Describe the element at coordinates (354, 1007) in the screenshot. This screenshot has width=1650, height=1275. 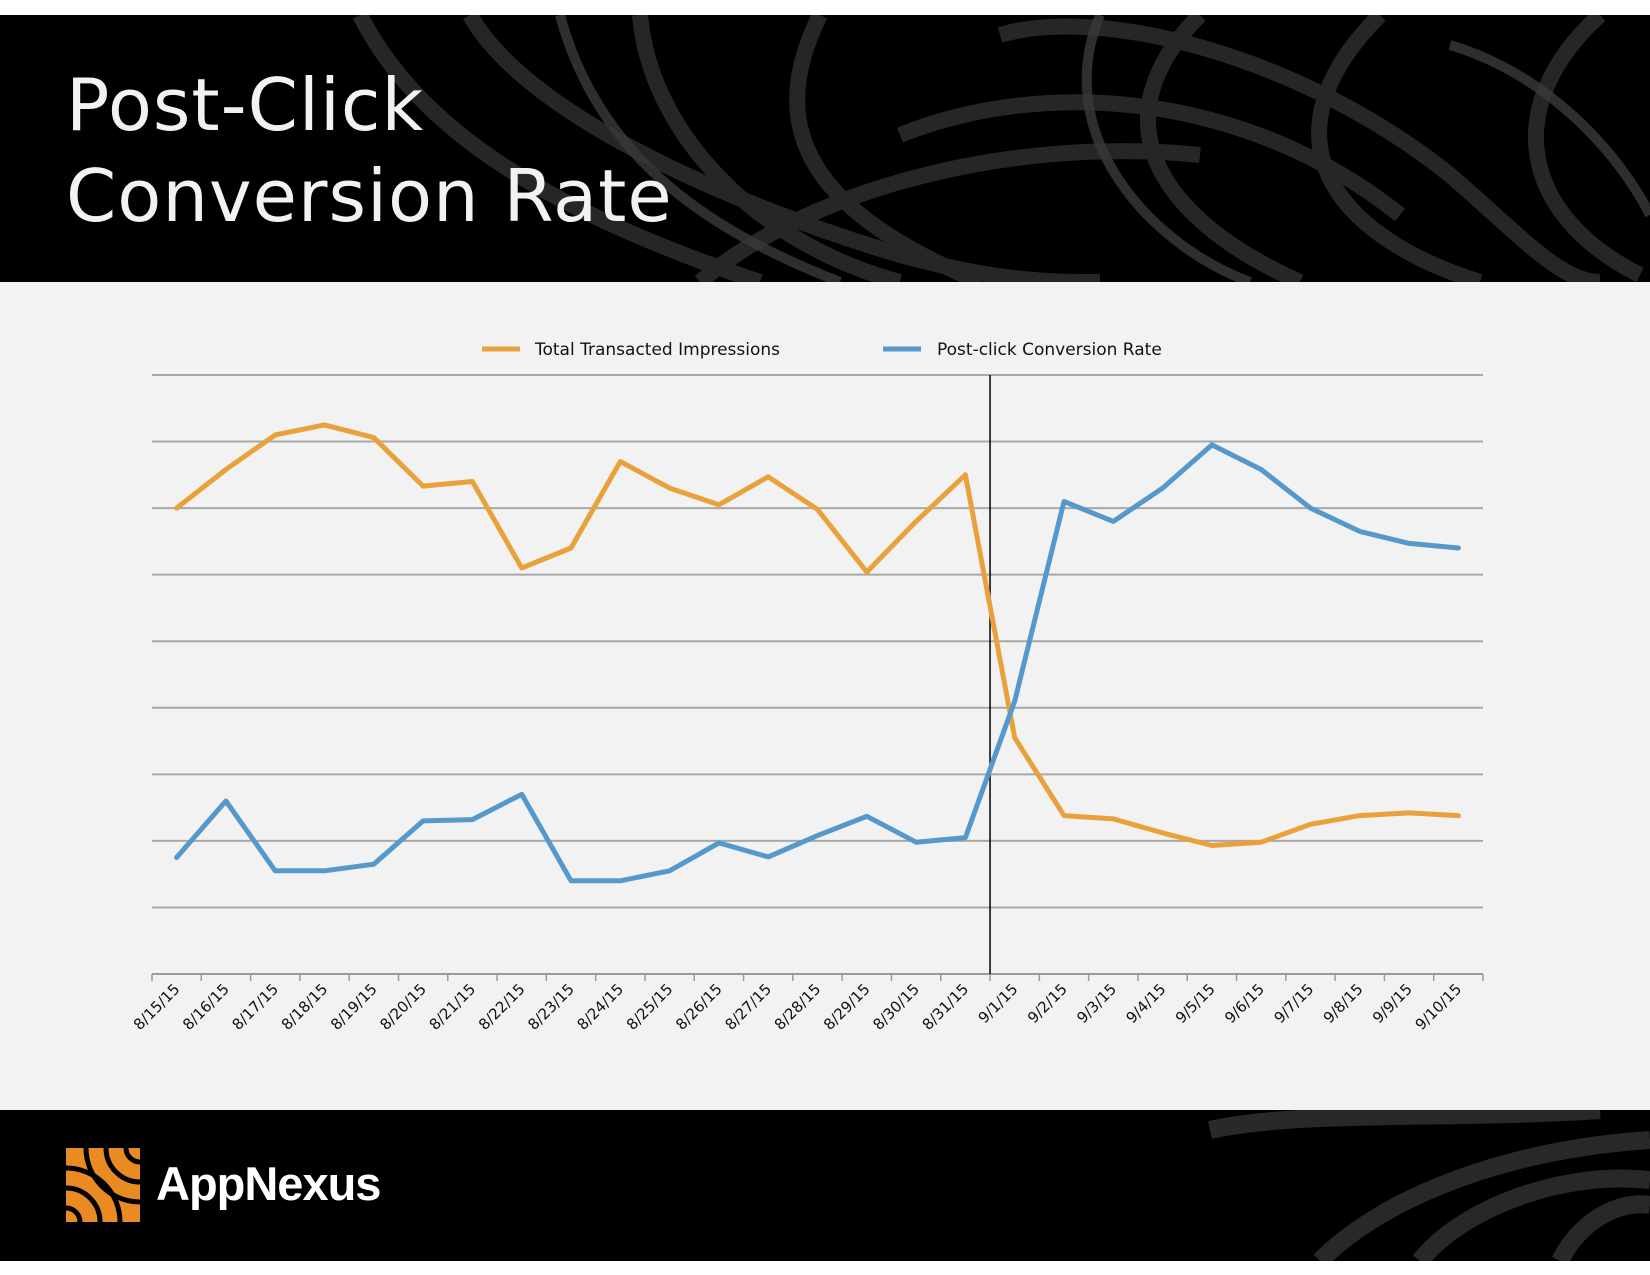
I see `x-tick-label: 8/19/15` at that location.